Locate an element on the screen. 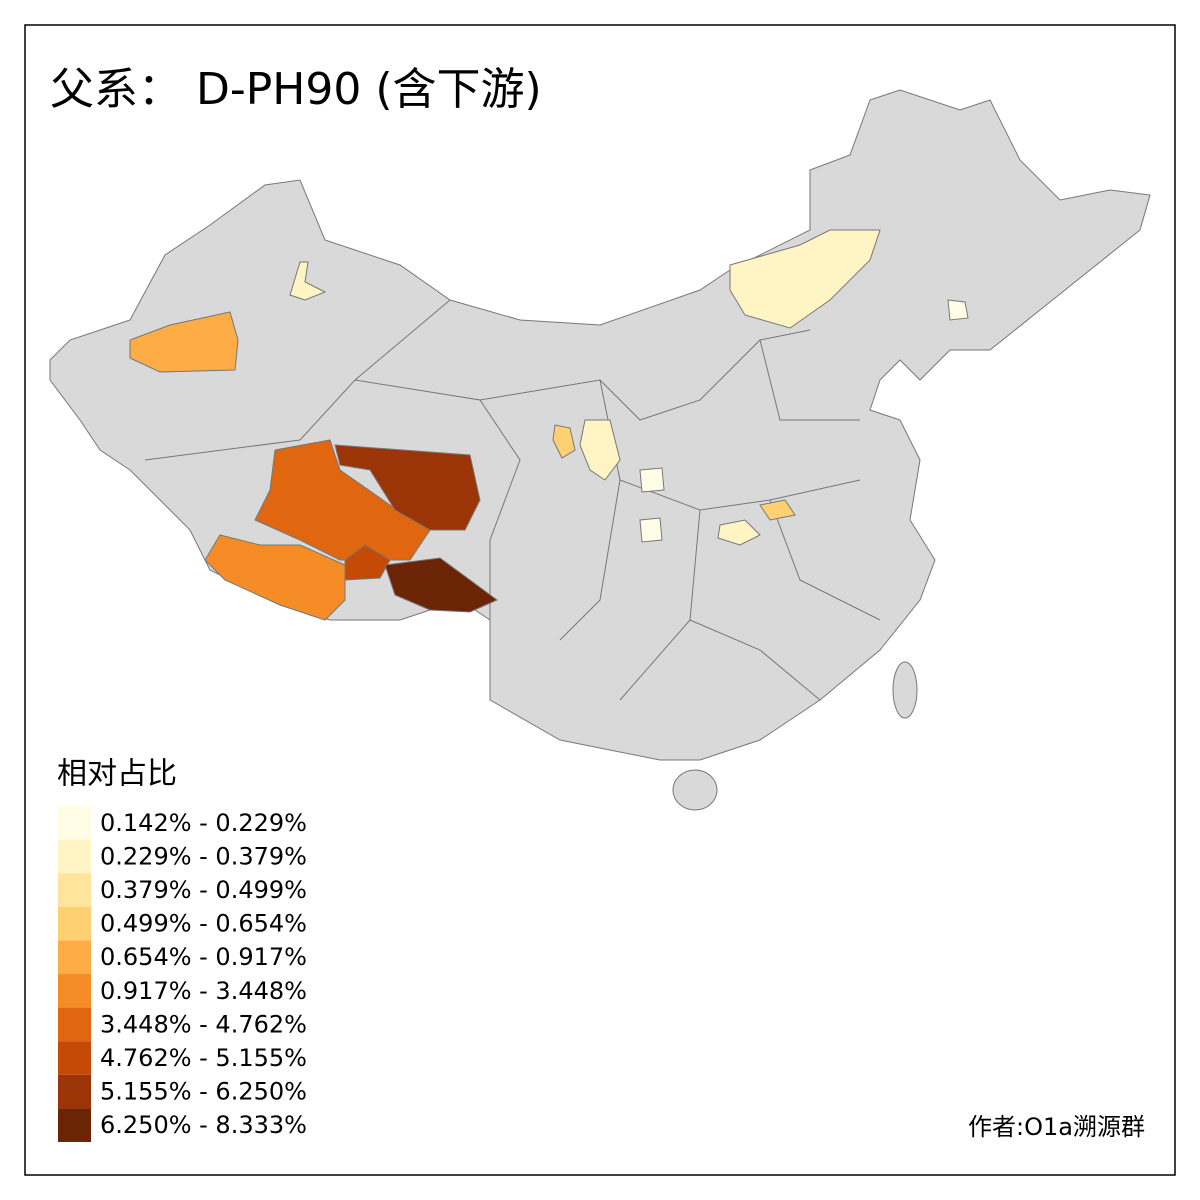 The width and height of the screenshot is (1200, 1200). legend-label: 4.762% - 5.155% is located at coordinates (203, 1058).